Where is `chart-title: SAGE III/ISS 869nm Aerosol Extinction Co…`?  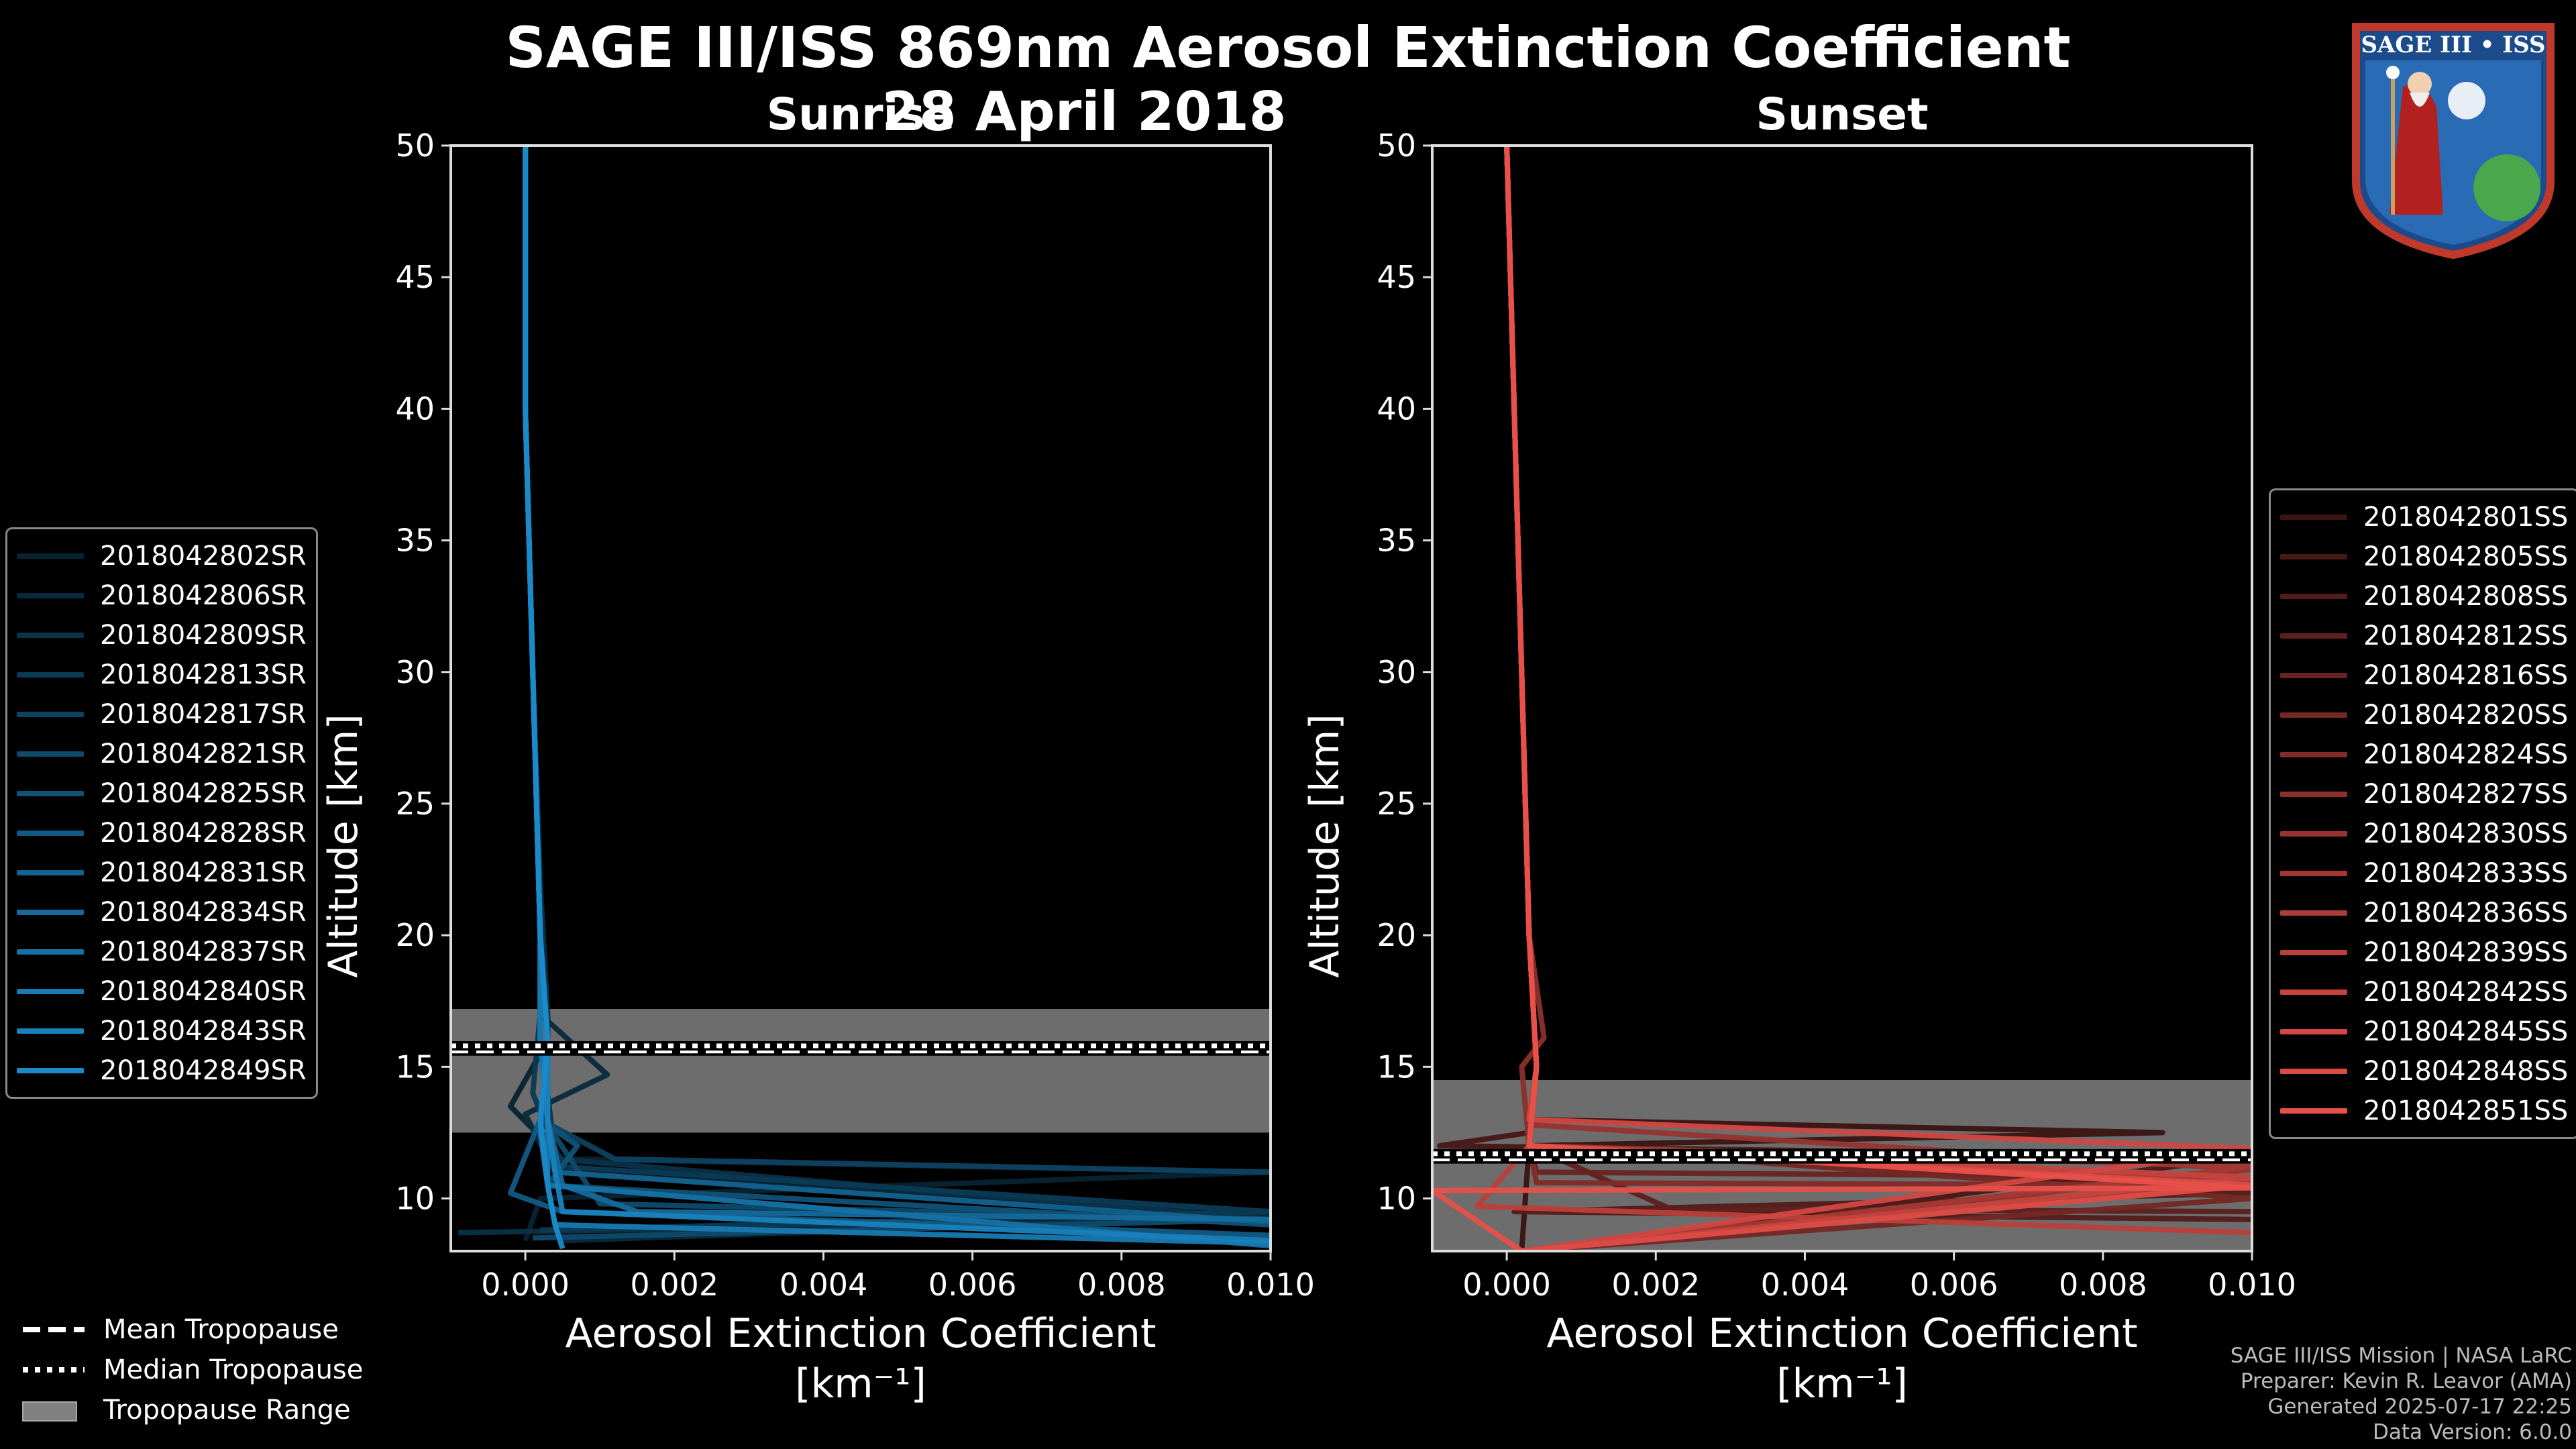
chart-title: SAGE III/ISS 869nm Aerosol Extinction Co… is located at coordinates (1288, 47).